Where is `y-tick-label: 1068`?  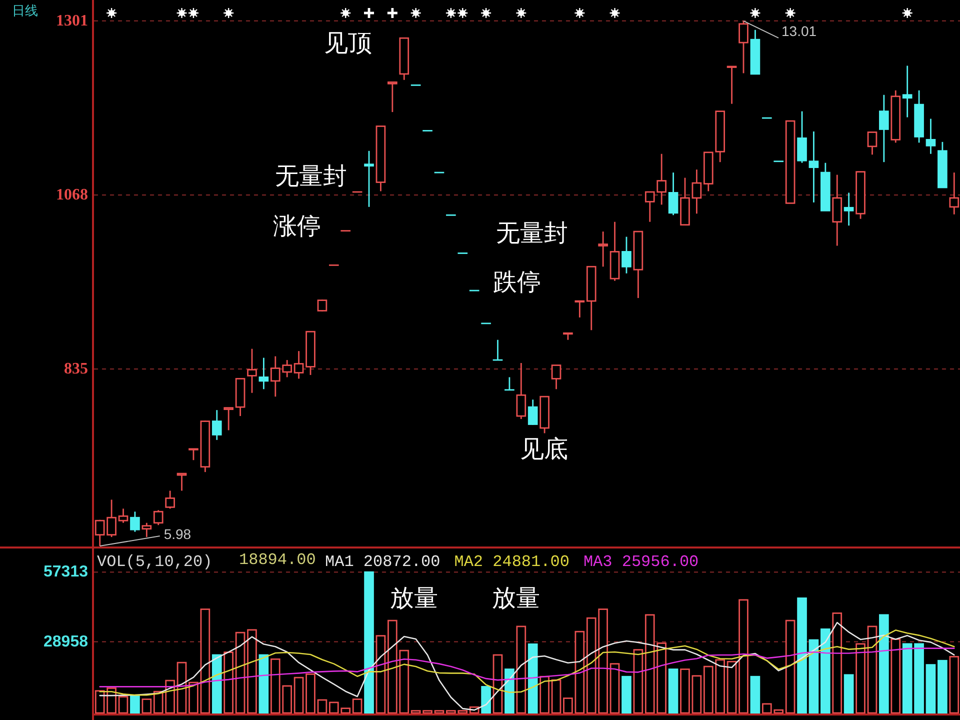
y-tick-label: 1068 is located at coordinates (72, 195).